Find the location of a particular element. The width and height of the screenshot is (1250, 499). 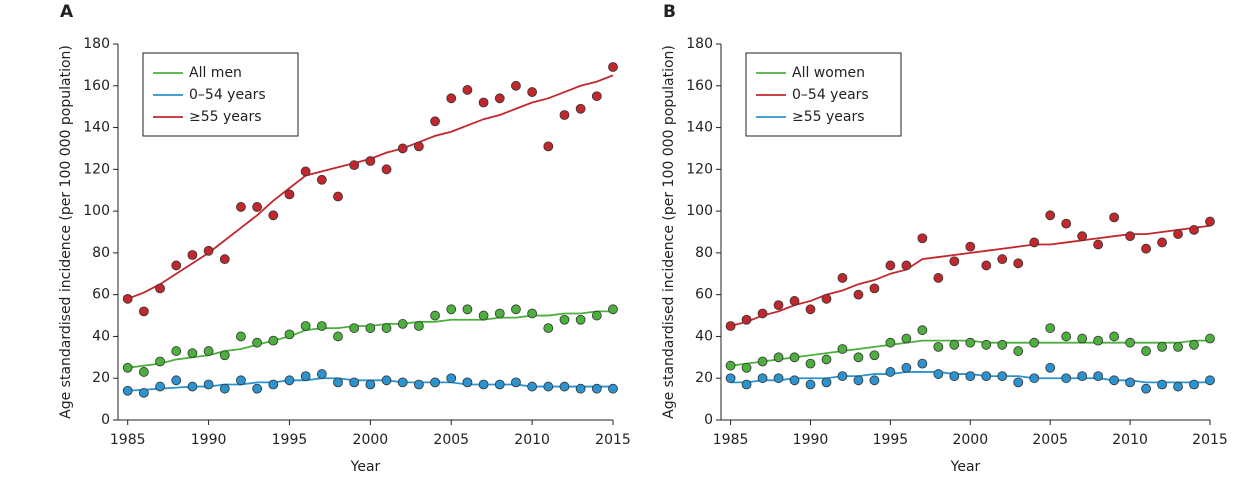

y-tick-label: 140 is located at coordinates (96, 128).